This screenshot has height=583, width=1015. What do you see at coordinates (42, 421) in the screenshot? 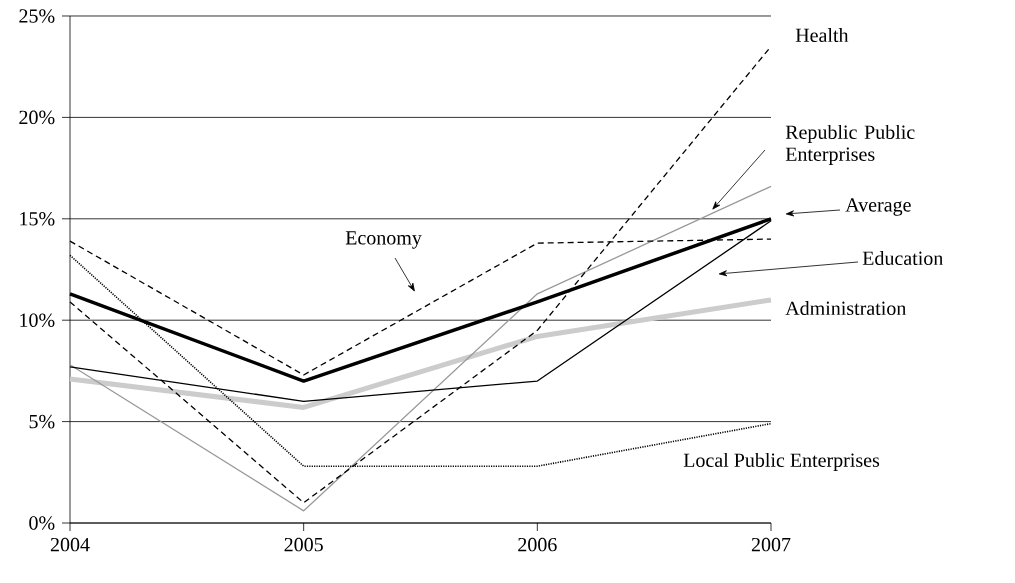
I see `y-tick-label: 5%` at bounding box center [42, 421].